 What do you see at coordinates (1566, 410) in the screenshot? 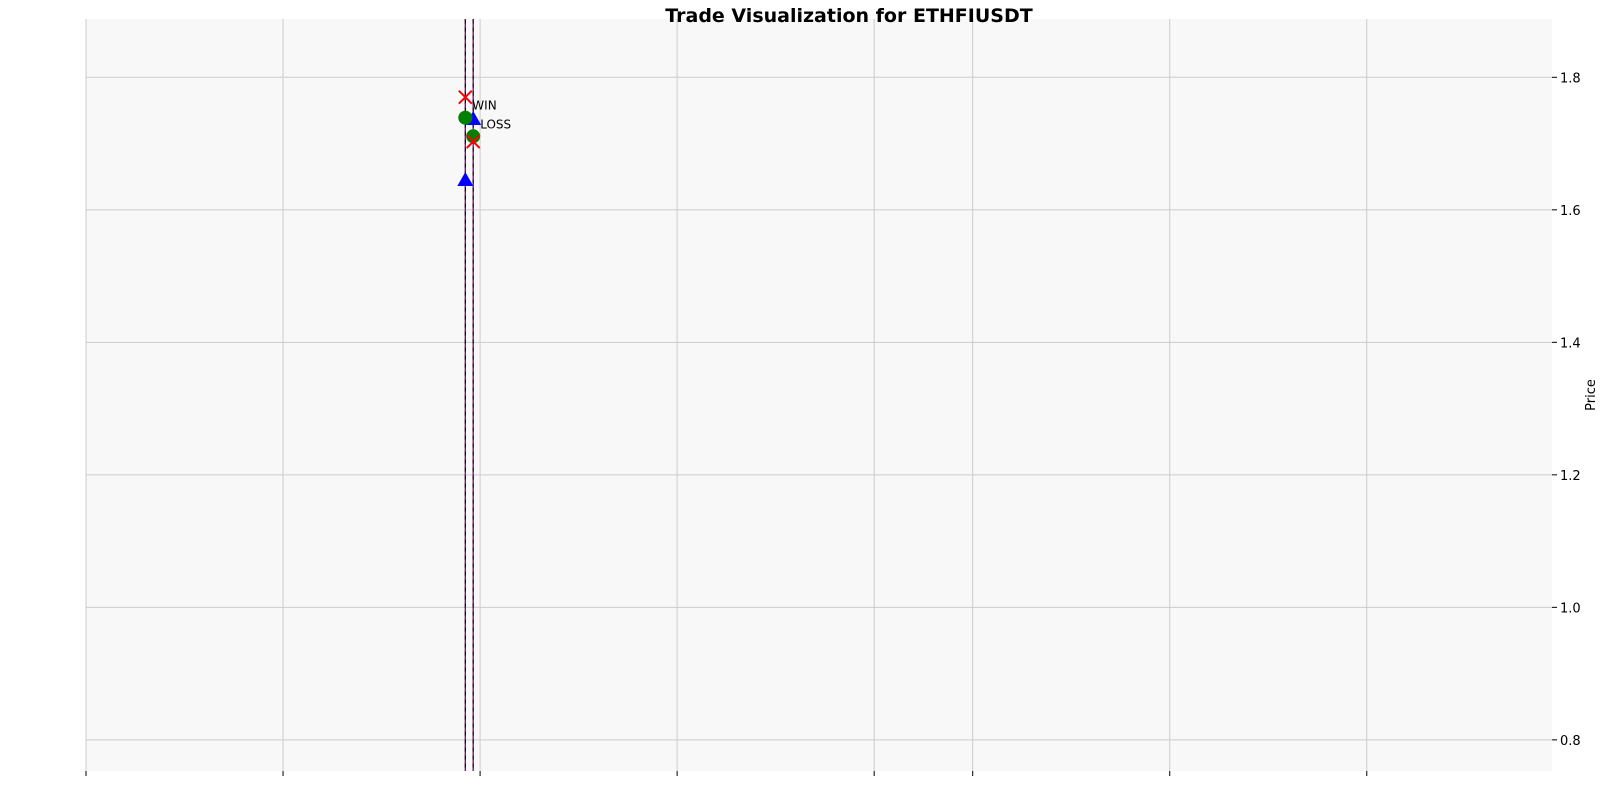
I see `y-axis: 0.8 1.0 1.2 1.4 1.6 1.8` at bounding box center [1566, 410].